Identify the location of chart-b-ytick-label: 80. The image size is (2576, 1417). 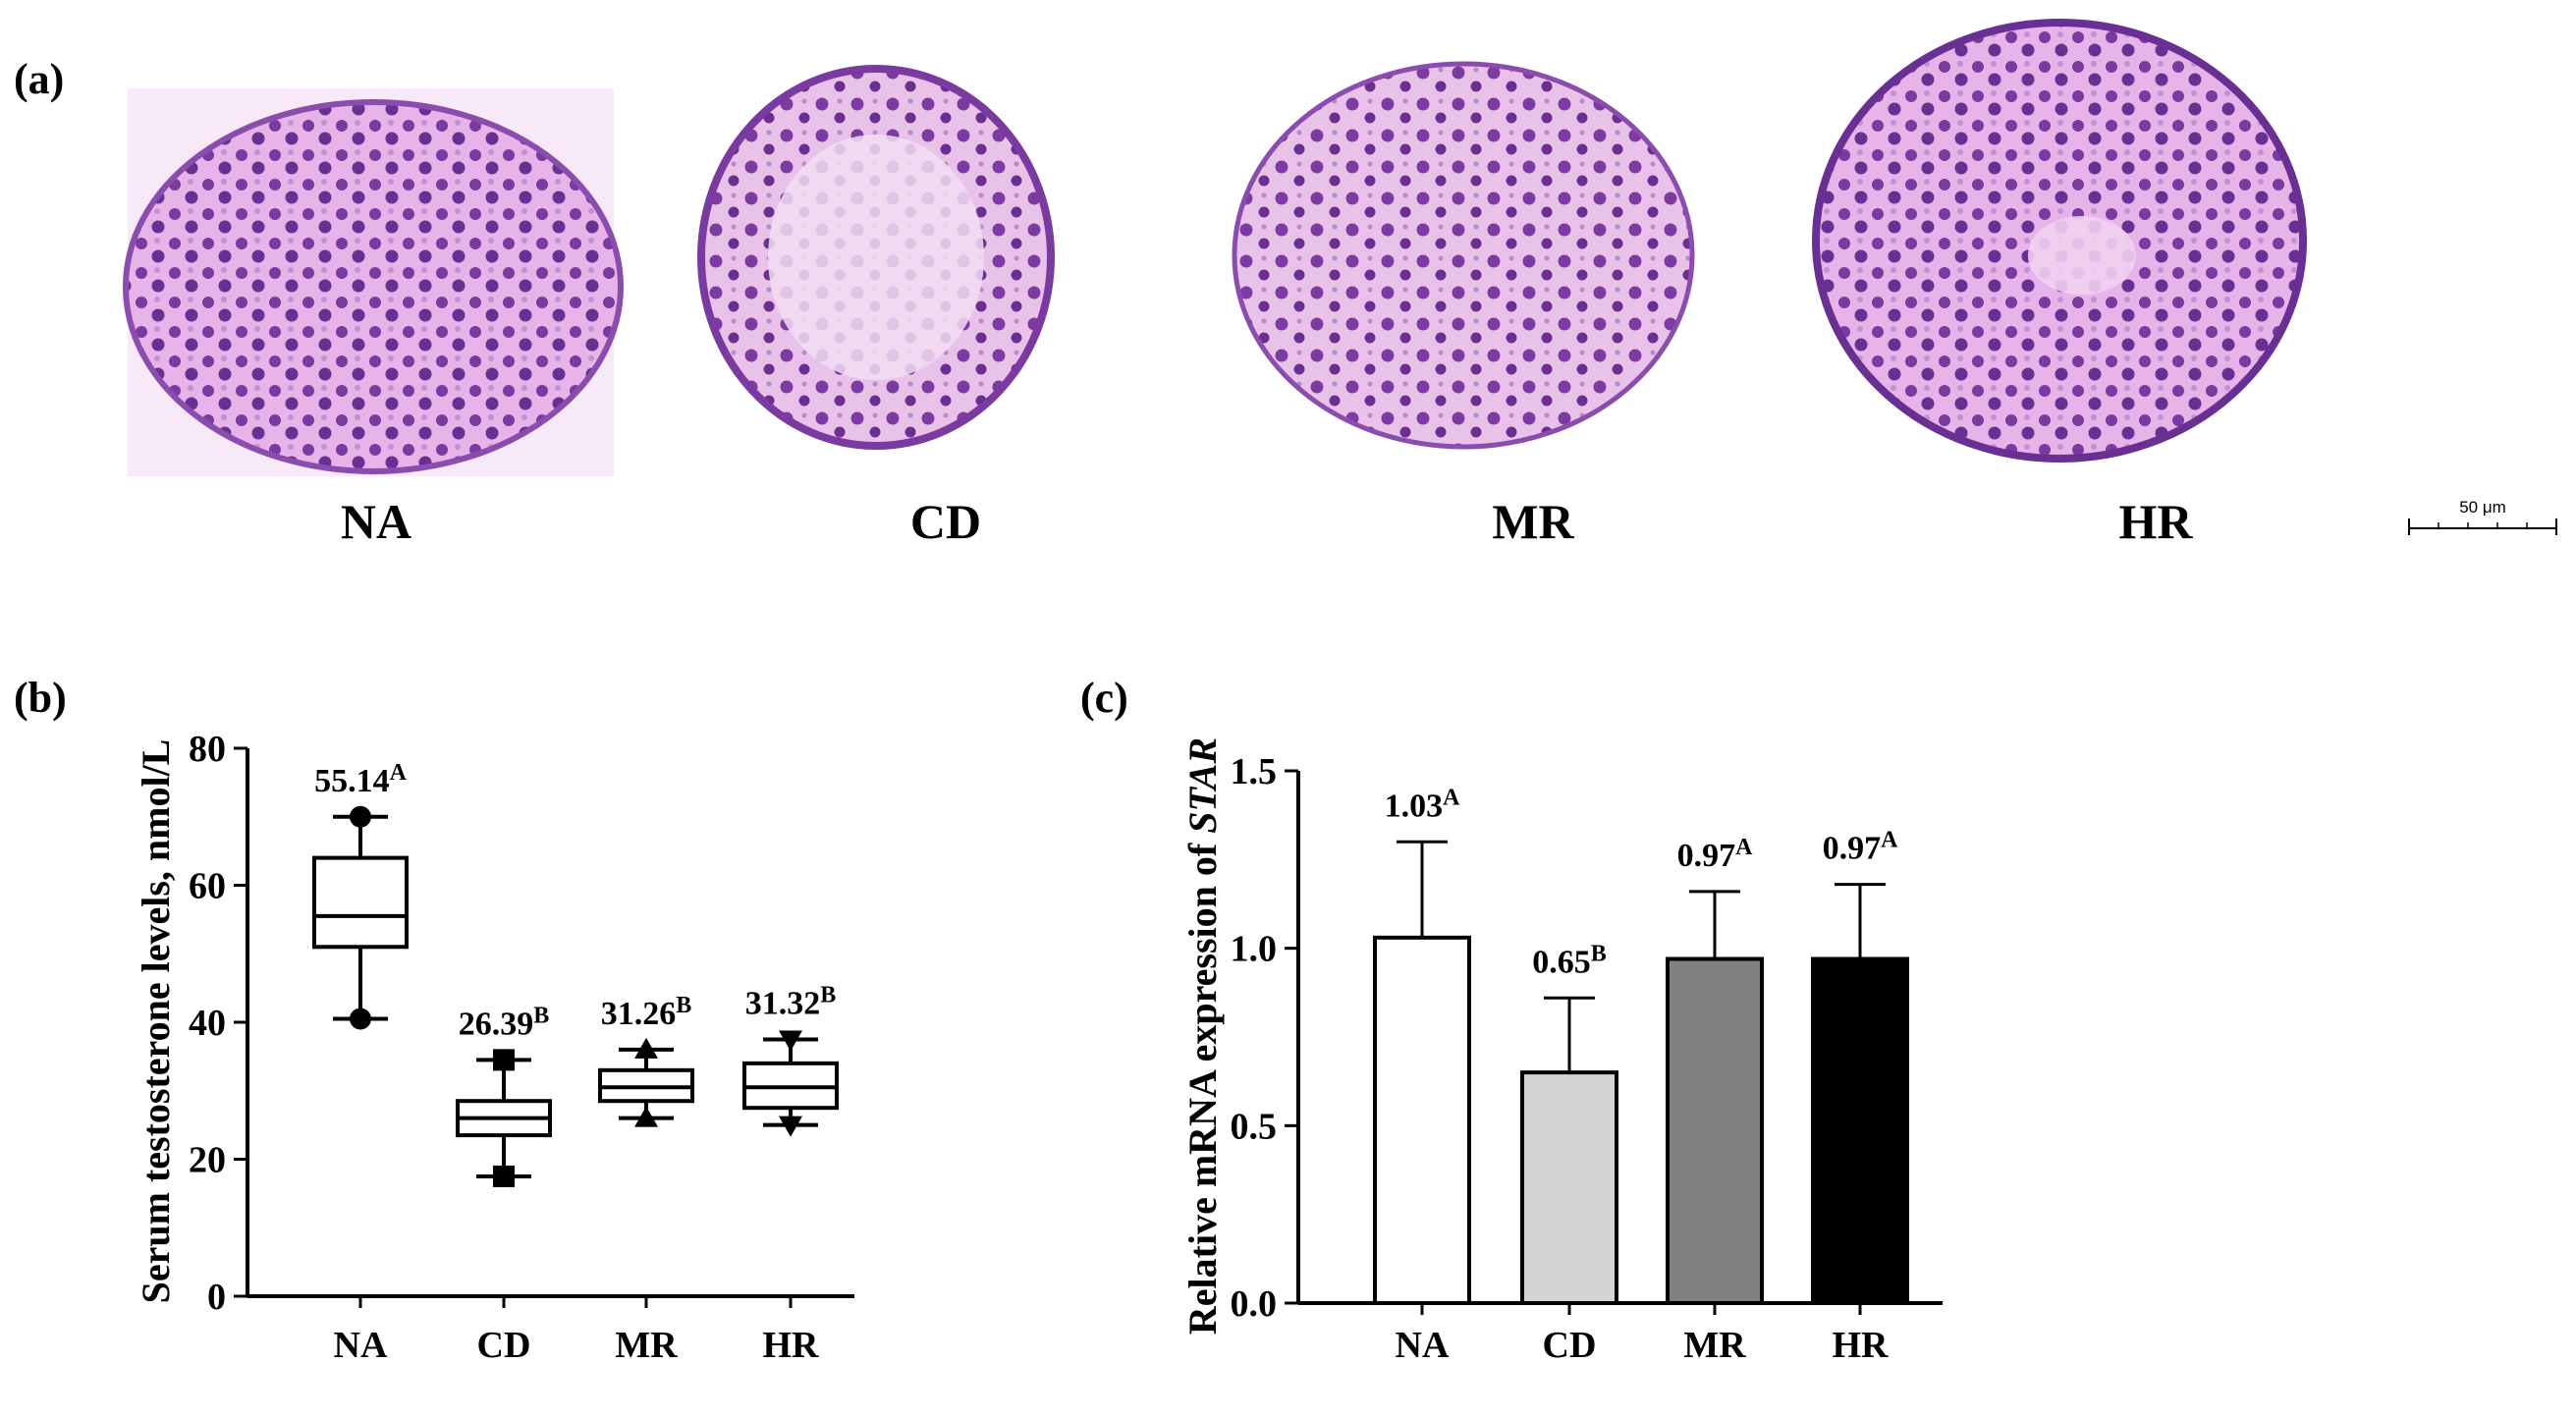
(207, 749).